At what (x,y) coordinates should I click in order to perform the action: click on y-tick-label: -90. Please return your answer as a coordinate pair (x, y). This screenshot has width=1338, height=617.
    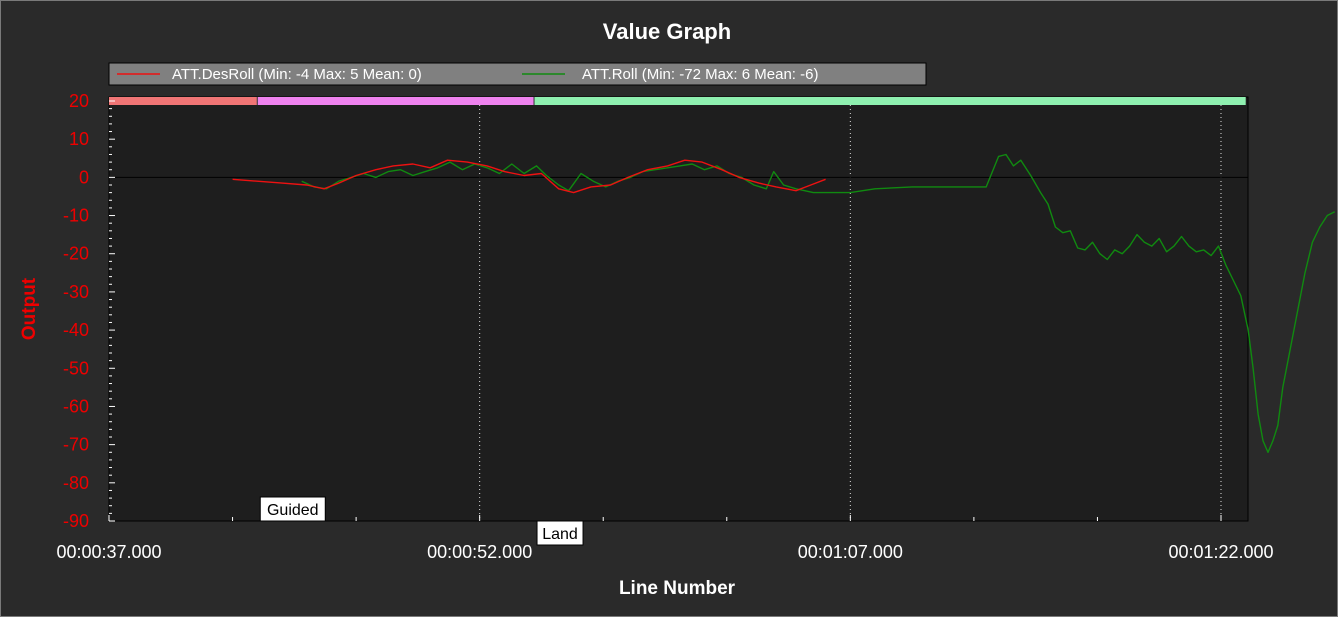
    Looking at the image, I should click on (76, 521).